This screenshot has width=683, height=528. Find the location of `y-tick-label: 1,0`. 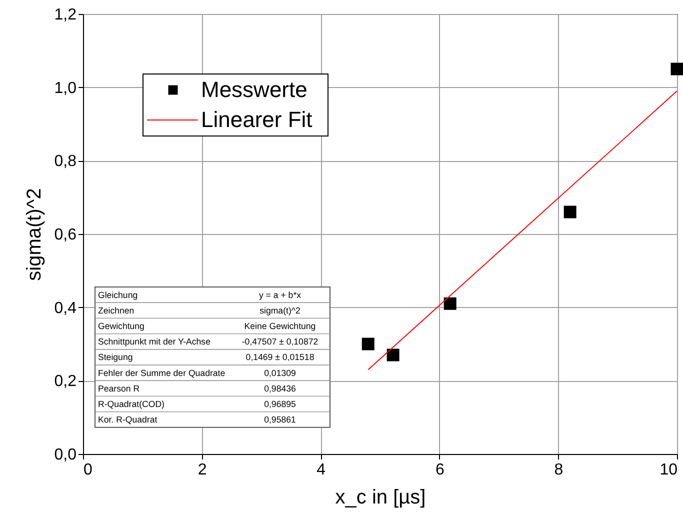

y-tick-label: 1,0 is located at coordinates (65, 88).